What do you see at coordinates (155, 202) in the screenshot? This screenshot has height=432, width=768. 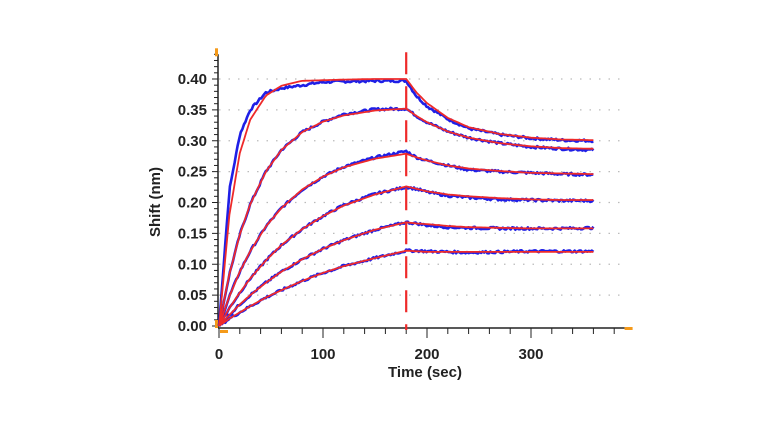 I see `y-axis-title: Shift (nm)` at bounding box center [155, 202].